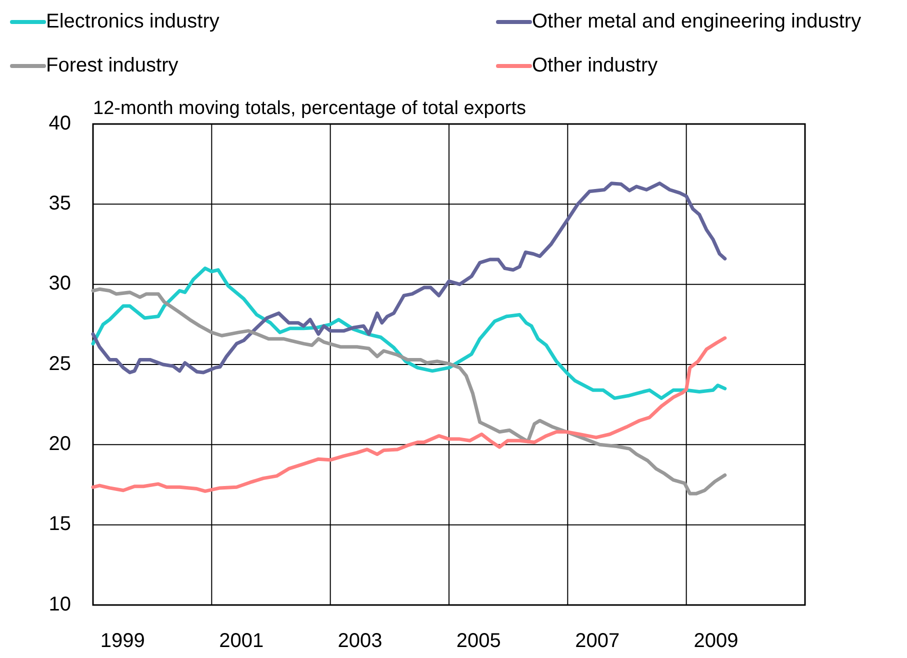 The image size is (907, 658). Describe the element at coordinates (595, 65) in the screenshot. I see `legend-label: Other industry` at that location.